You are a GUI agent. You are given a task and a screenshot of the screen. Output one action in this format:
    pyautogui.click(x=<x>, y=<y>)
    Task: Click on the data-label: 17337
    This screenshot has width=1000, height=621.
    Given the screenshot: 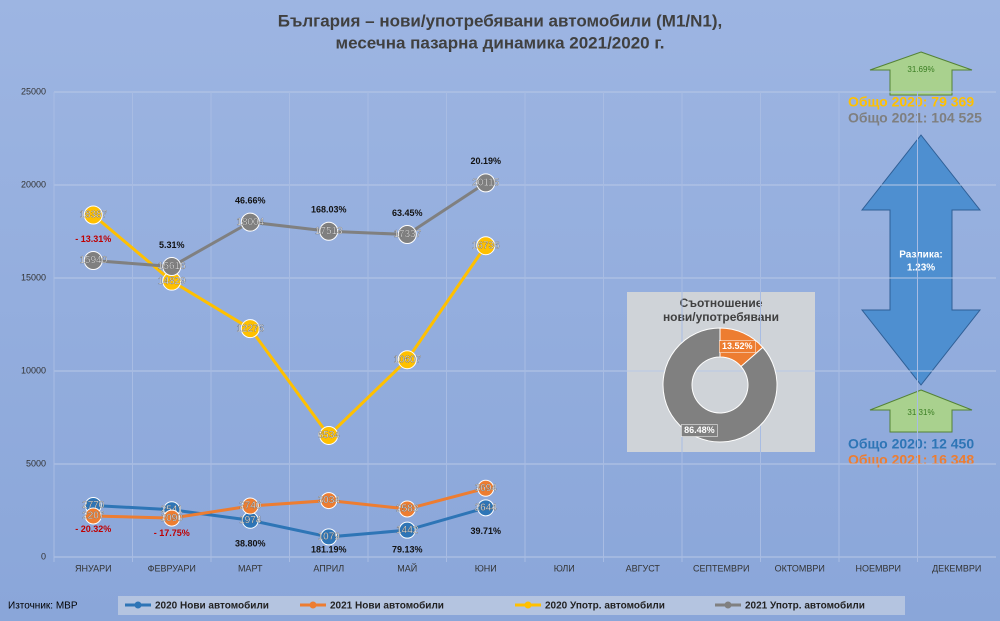 What is the action you would take?
    pyautogui.click(x=407, y=234)
    